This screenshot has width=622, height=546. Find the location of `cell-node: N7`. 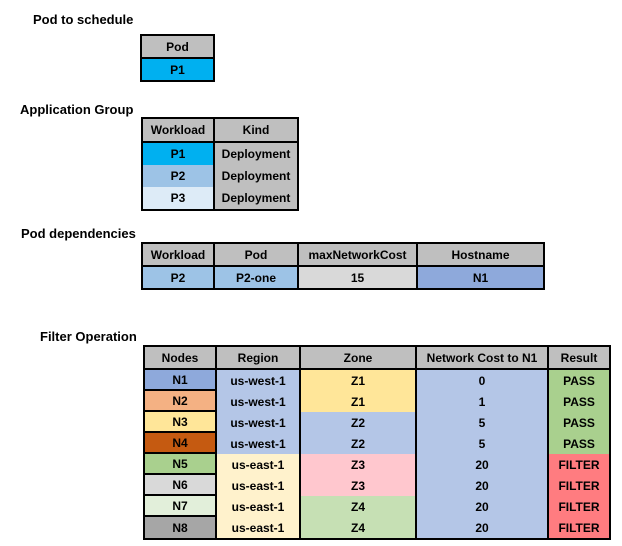

cell-node: N7 is located at coordinates (180, 506).